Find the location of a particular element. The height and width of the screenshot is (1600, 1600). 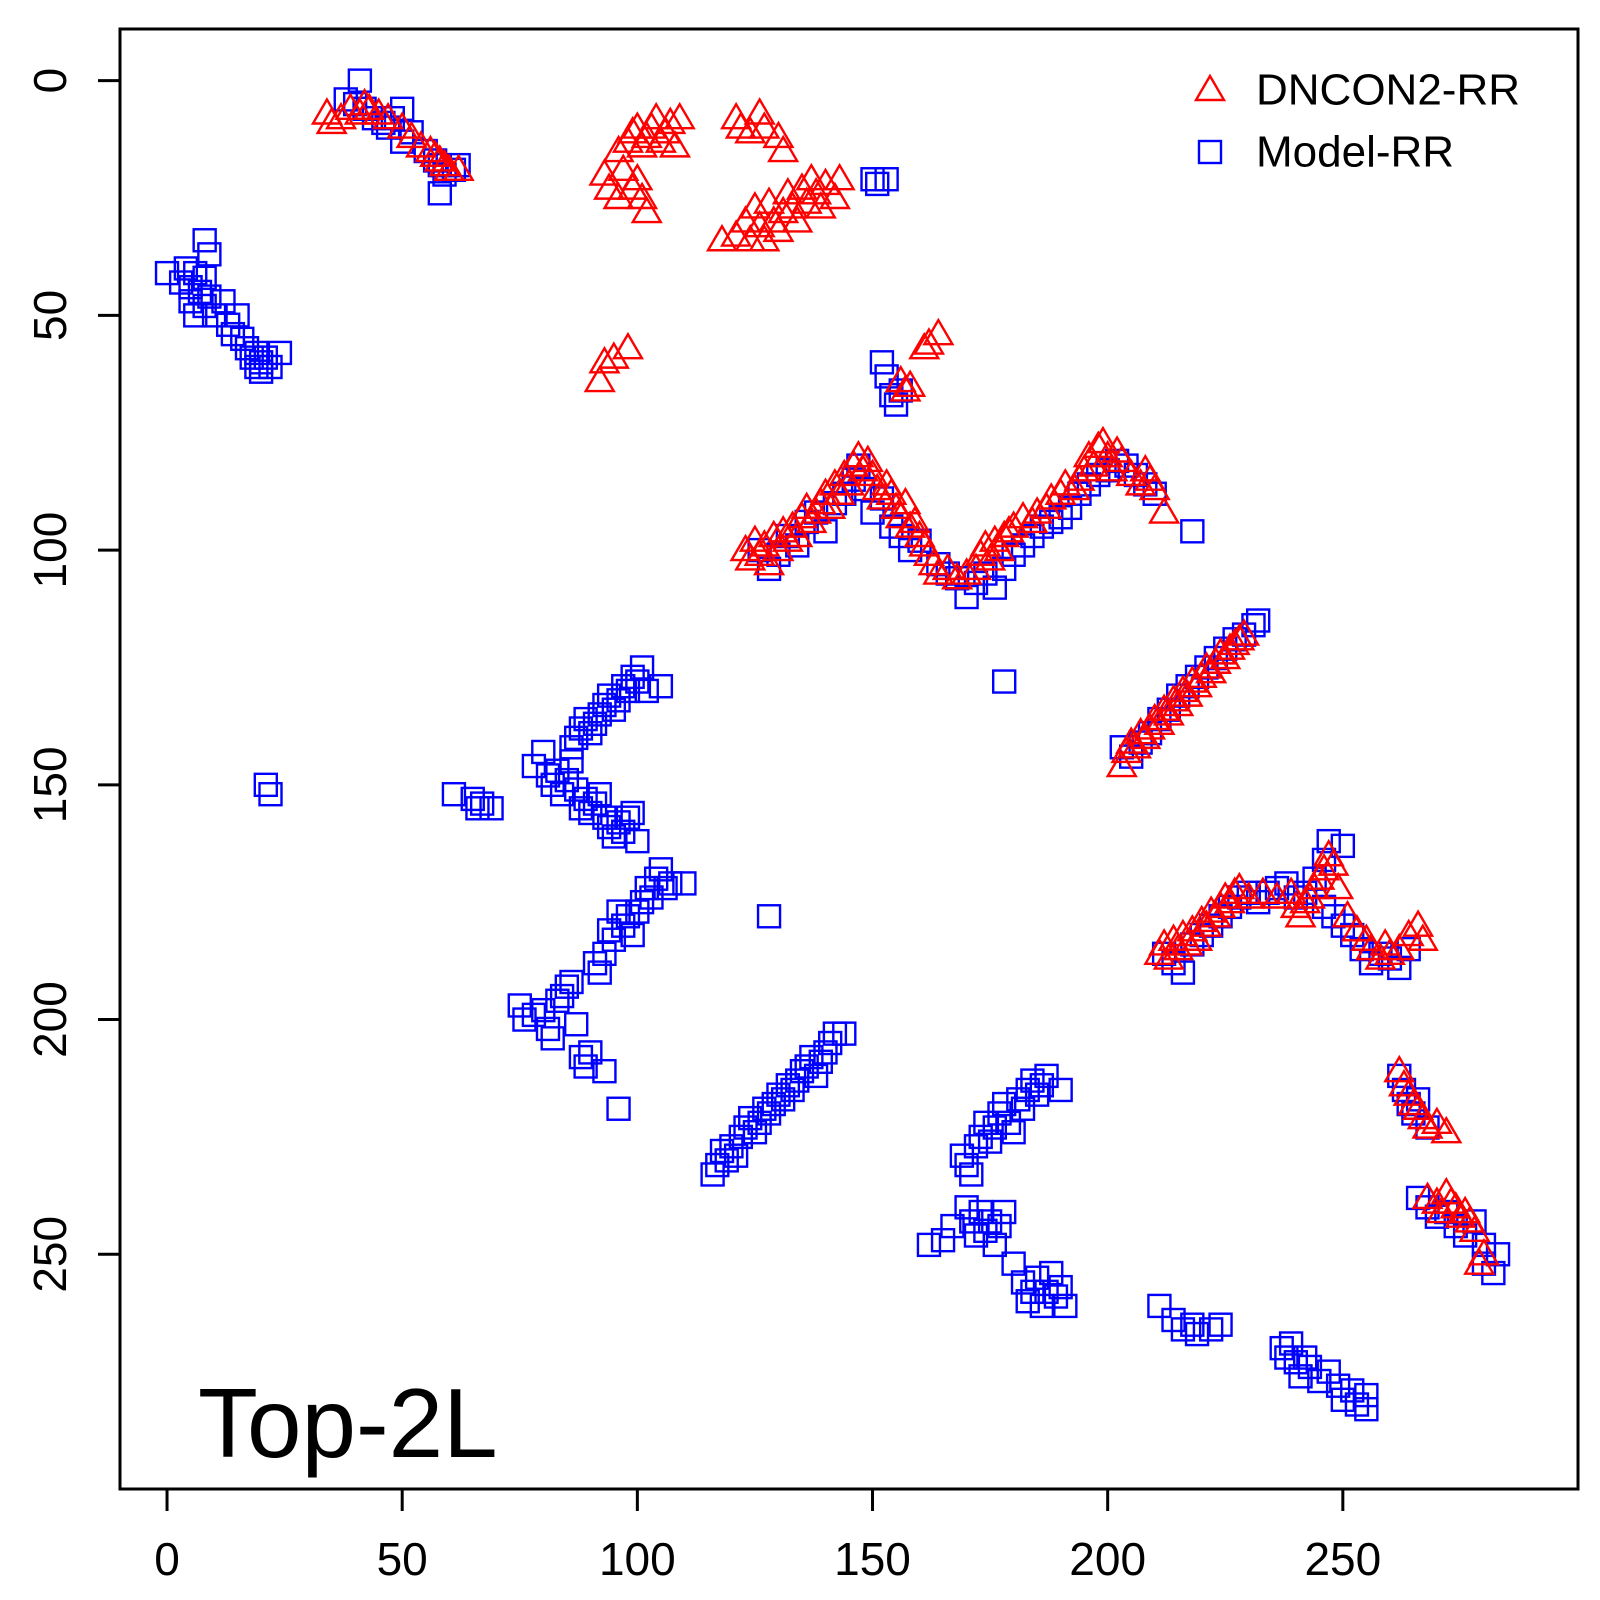

y-tick-label: 100 is located at coordinates (50, 550).